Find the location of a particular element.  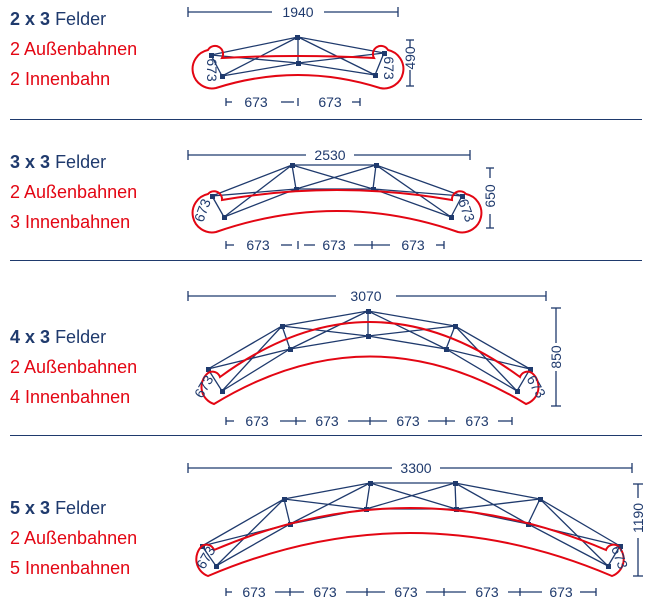

inner-lanes: 3 Innenbahnen is located at coordinates (70, 222).